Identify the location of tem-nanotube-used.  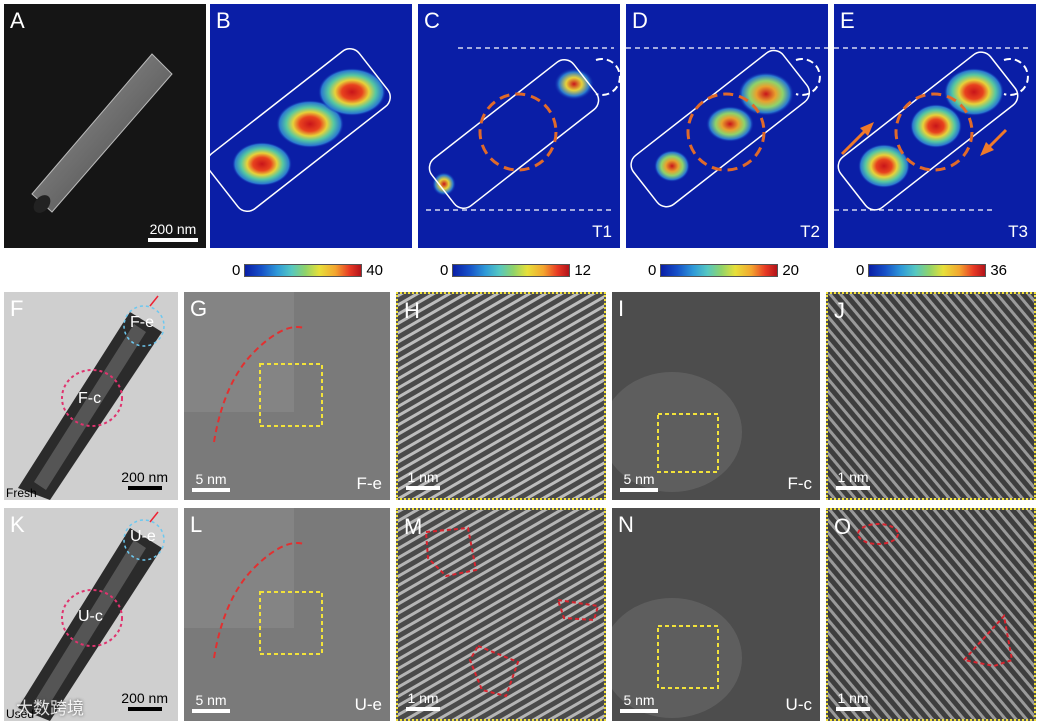
(91, 616).